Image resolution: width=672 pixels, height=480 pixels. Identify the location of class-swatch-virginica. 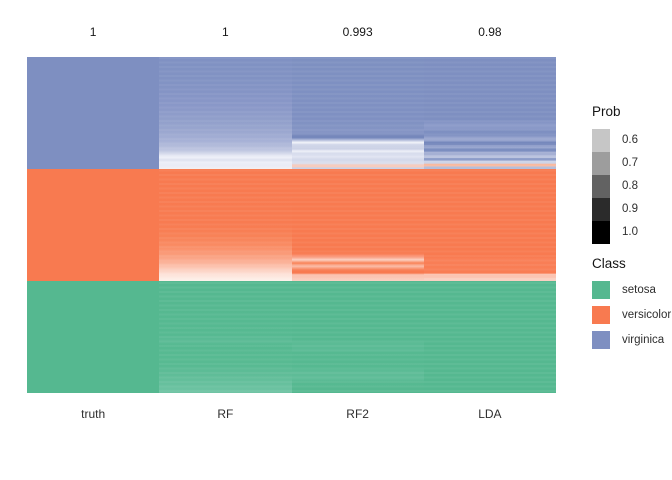
(601, 340).